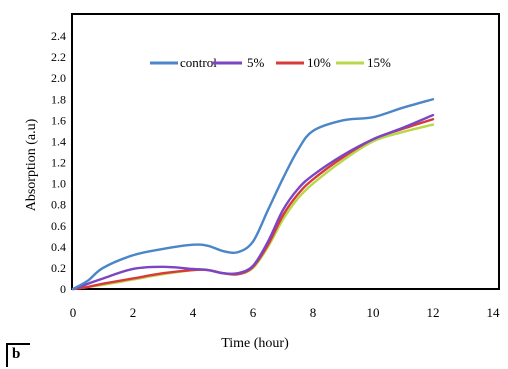 This screenshot has width=508, height=369. Describe the element at coordinates (58, 57) in the screenshot. I see `y-tick-label: 2.2` at that location.